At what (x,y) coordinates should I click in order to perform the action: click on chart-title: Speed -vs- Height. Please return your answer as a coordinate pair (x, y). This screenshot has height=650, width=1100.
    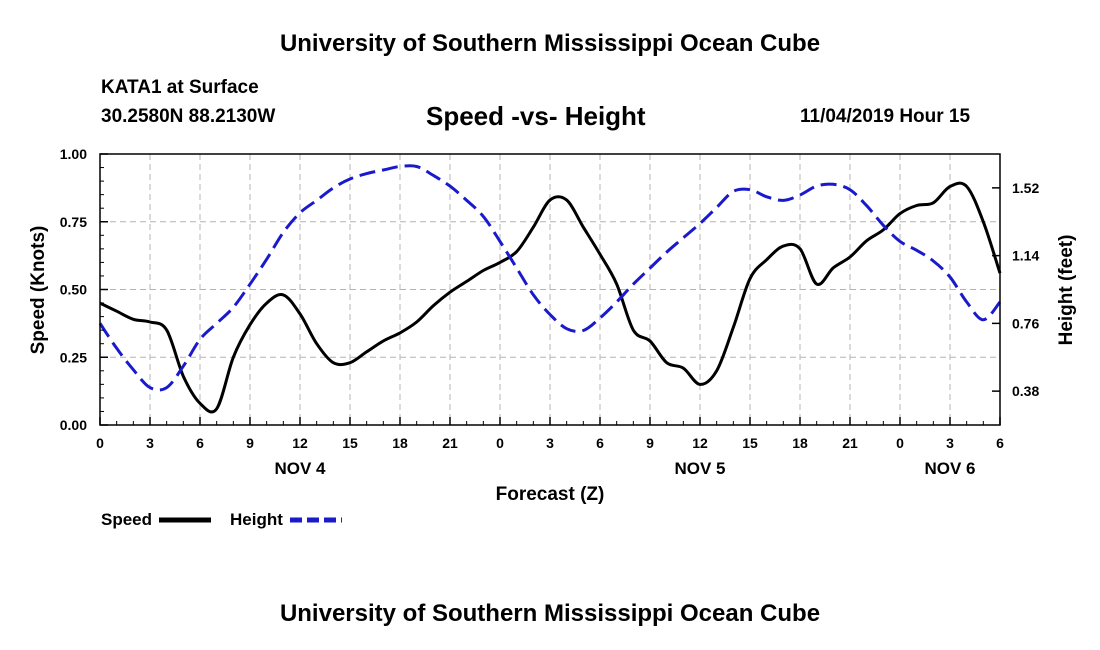
    Looking at the image, I should click on (536, 116).